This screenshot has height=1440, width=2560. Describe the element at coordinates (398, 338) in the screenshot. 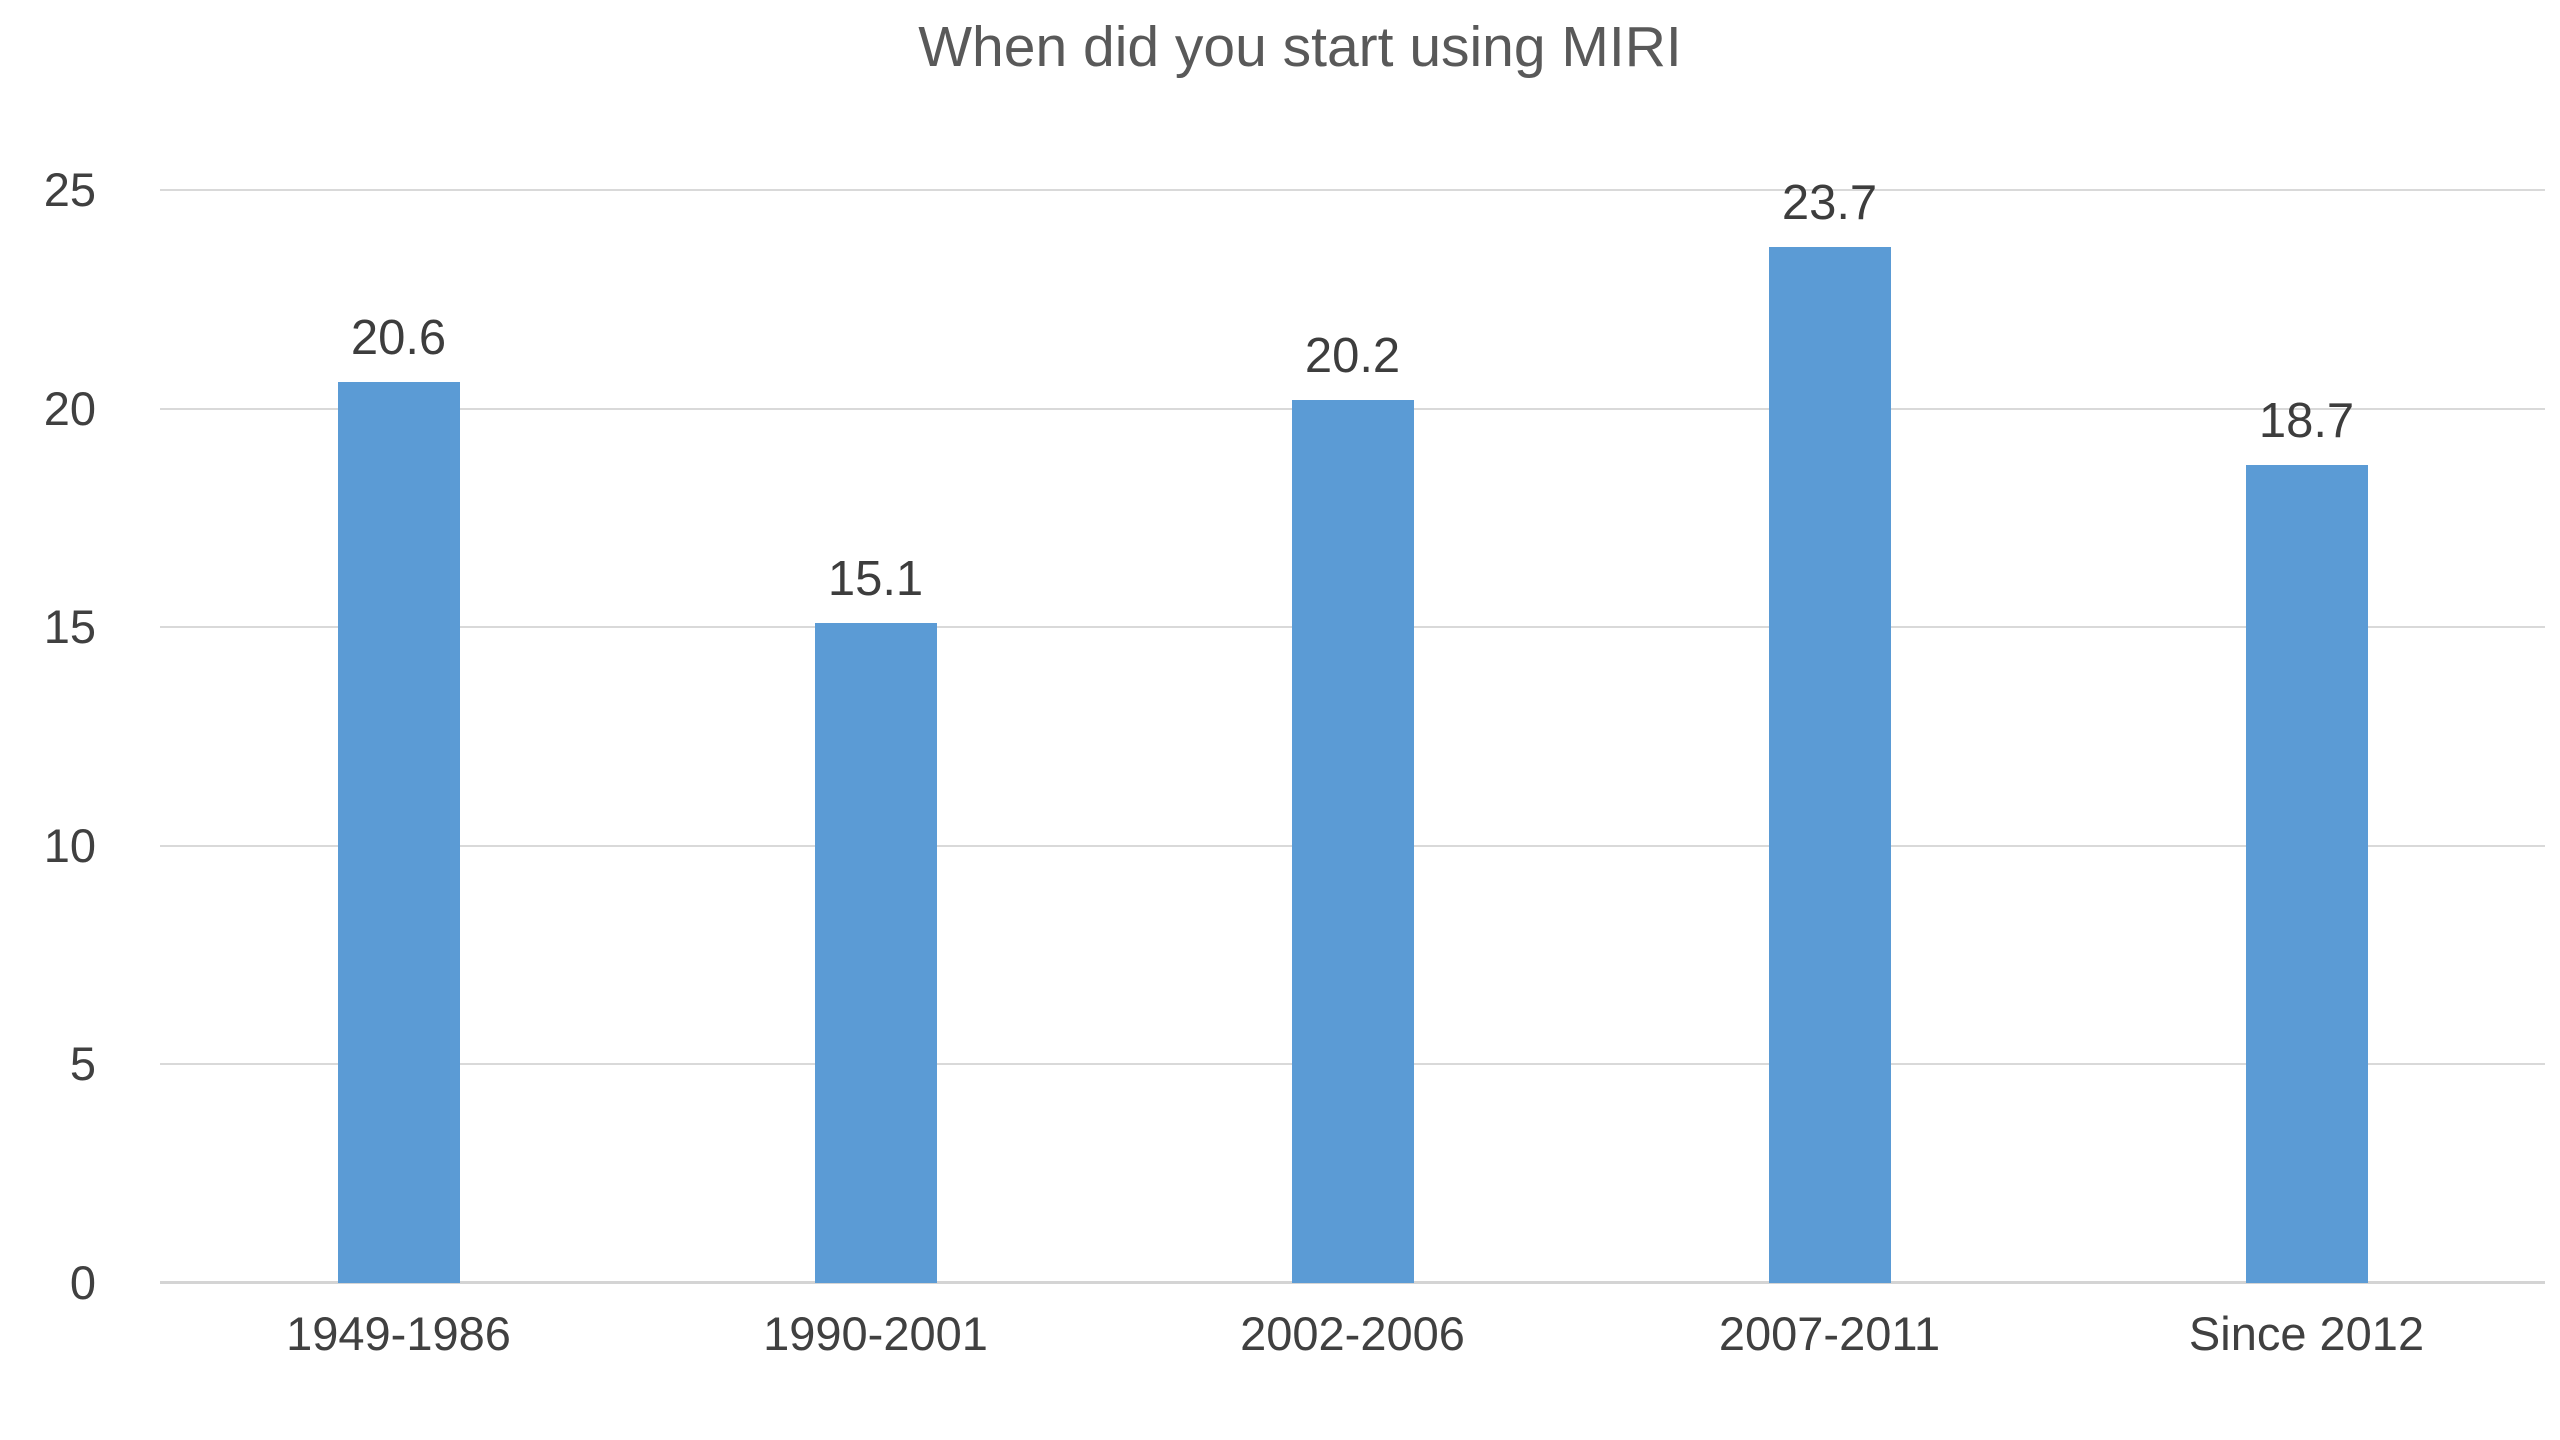

I see `bar-value-label: 20.6` at that location.